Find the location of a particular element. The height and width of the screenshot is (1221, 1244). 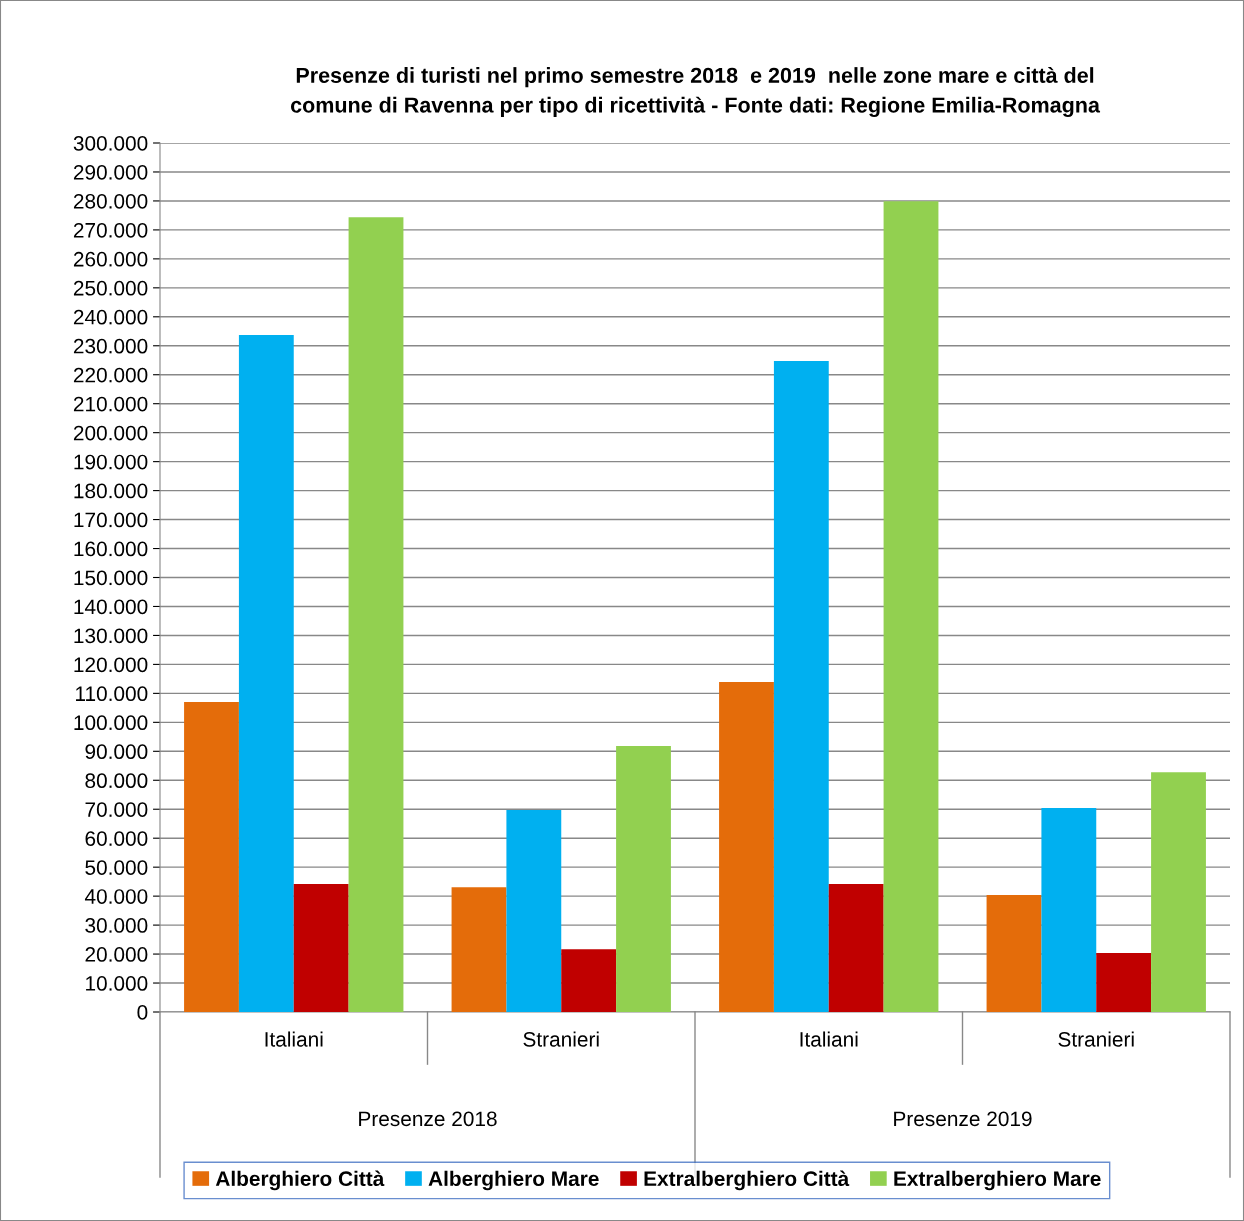

y-tick-label: 200.000 is located at coordinates (110, 433).